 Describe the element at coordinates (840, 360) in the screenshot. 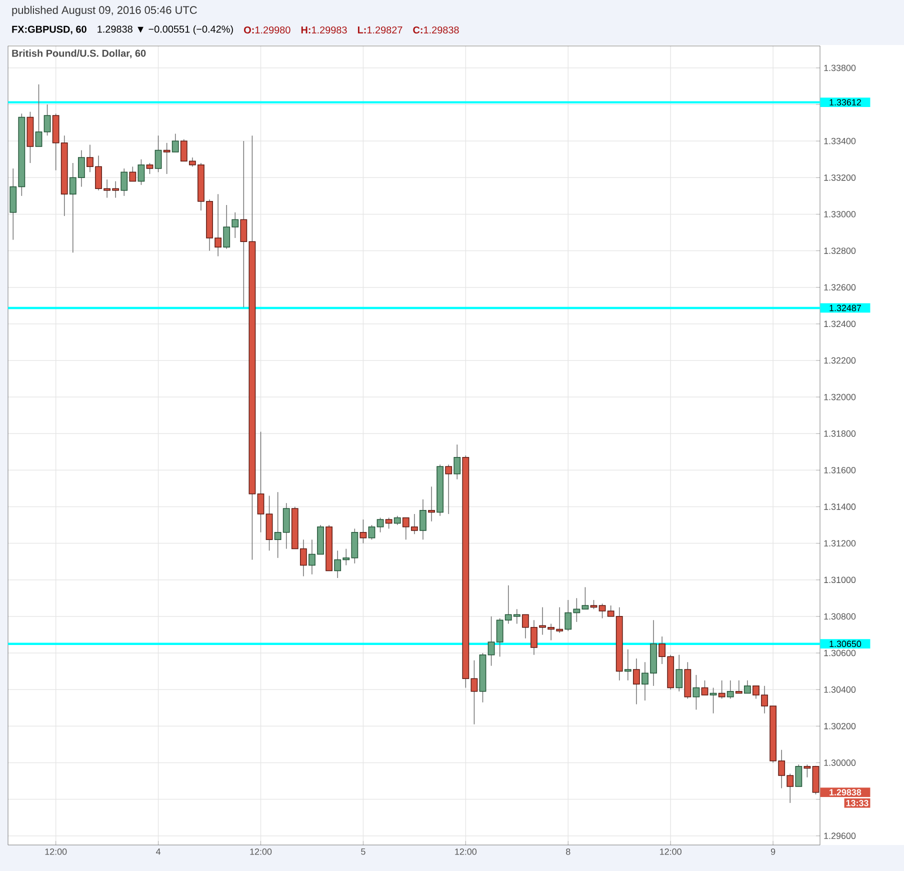

I see `y-tick-label: 1.32200` at that location.